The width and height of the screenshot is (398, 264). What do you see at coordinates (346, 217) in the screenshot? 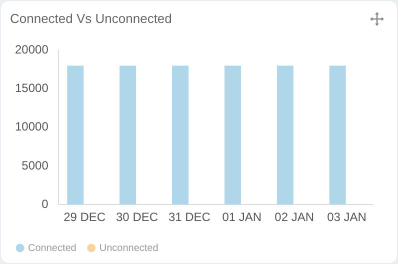
I see `x-tick-label: 03 JAN` at bounding box center [346, 217].